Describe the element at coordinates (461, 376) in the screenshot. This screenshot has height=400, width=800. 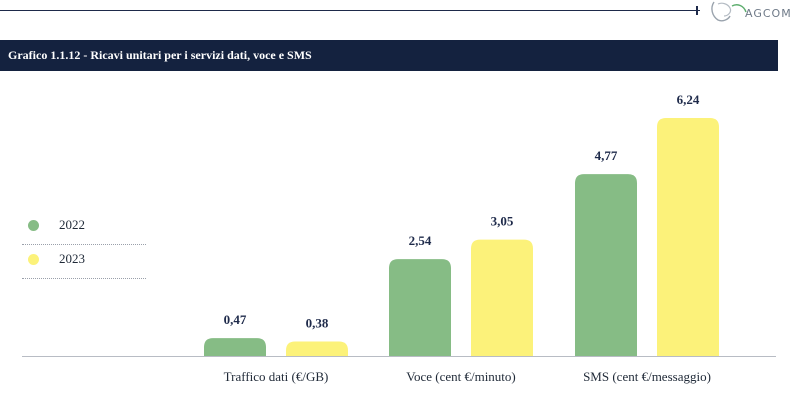
I see `category-label-1: Voce (cent €/minuto)` at that location.